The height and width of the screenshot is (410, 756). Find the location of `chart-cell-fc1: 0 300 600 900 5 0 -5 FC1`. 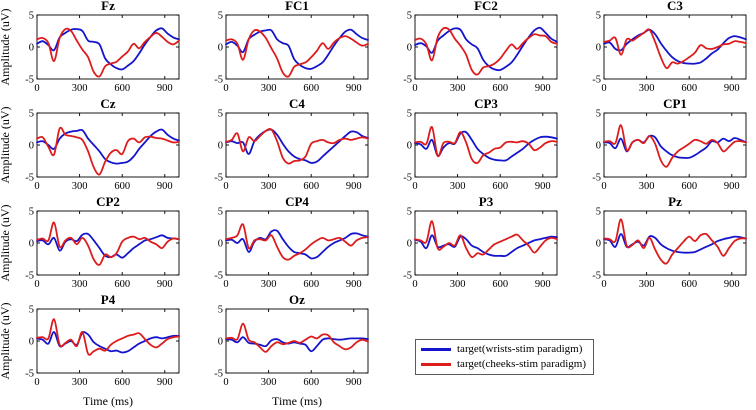

chart-cell-fc1: 0 300 600 900 5 0 -5 FC1 is located at coordinates (283, 49).